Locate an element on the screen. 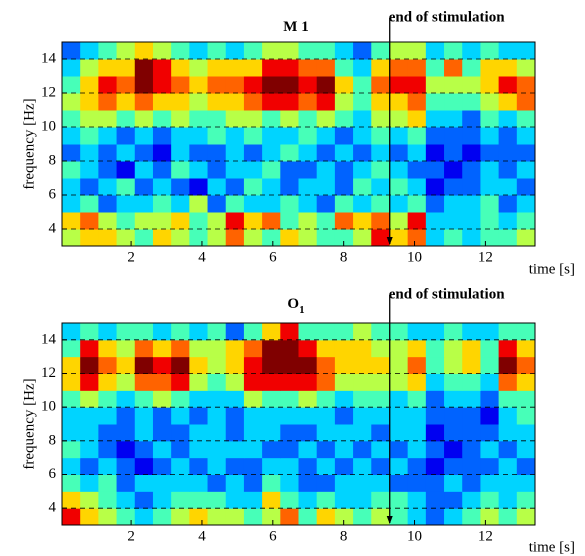 The height and width of the screenshot is (556, 585). y-tick-label: 6 is located at coordinates (53, 474).